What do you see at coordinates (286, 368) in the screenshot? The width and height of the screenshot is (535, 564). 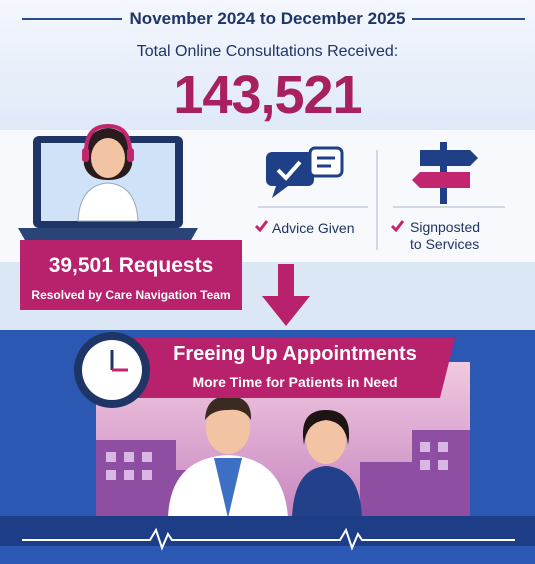 I see `banner` at bounding box center [286, 368].